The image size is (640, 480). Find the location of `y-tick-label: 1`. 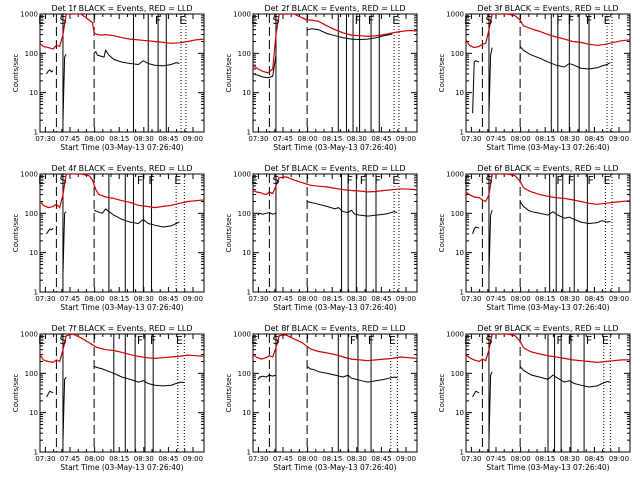

y-tick-label: 1 is located at coordinates (36, 293).